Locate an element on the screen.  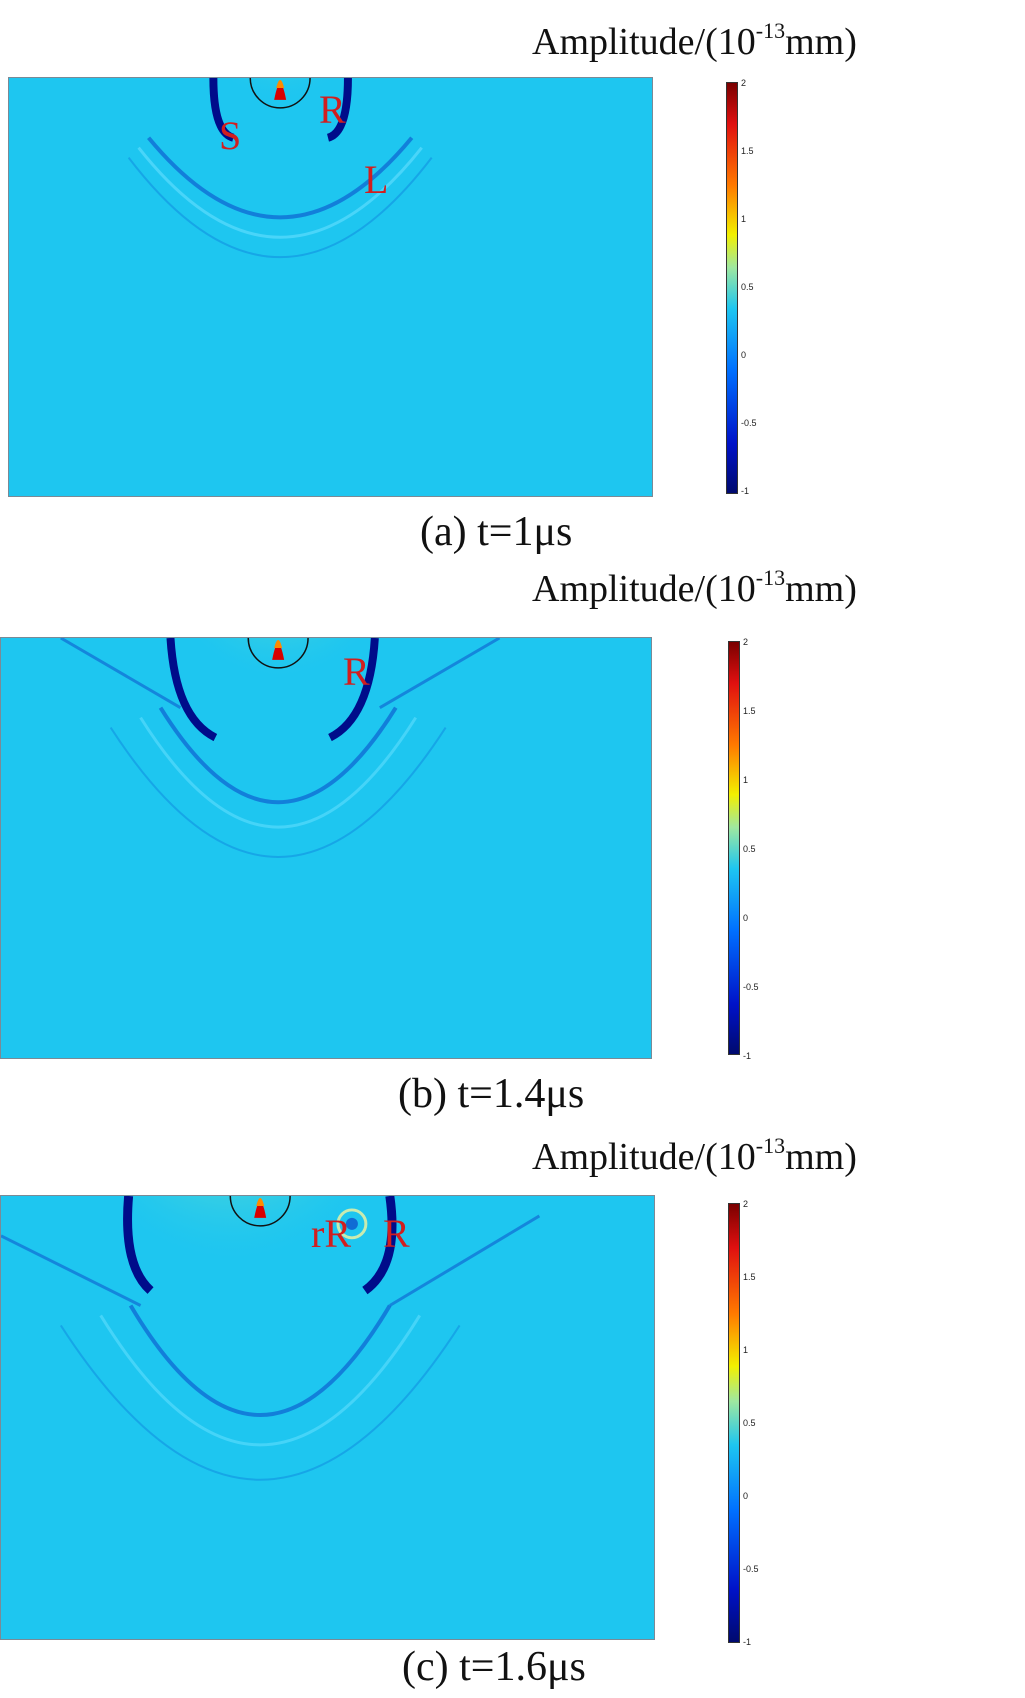
panel-caption: (a) t=1μs is located at coordinates (496, 532).